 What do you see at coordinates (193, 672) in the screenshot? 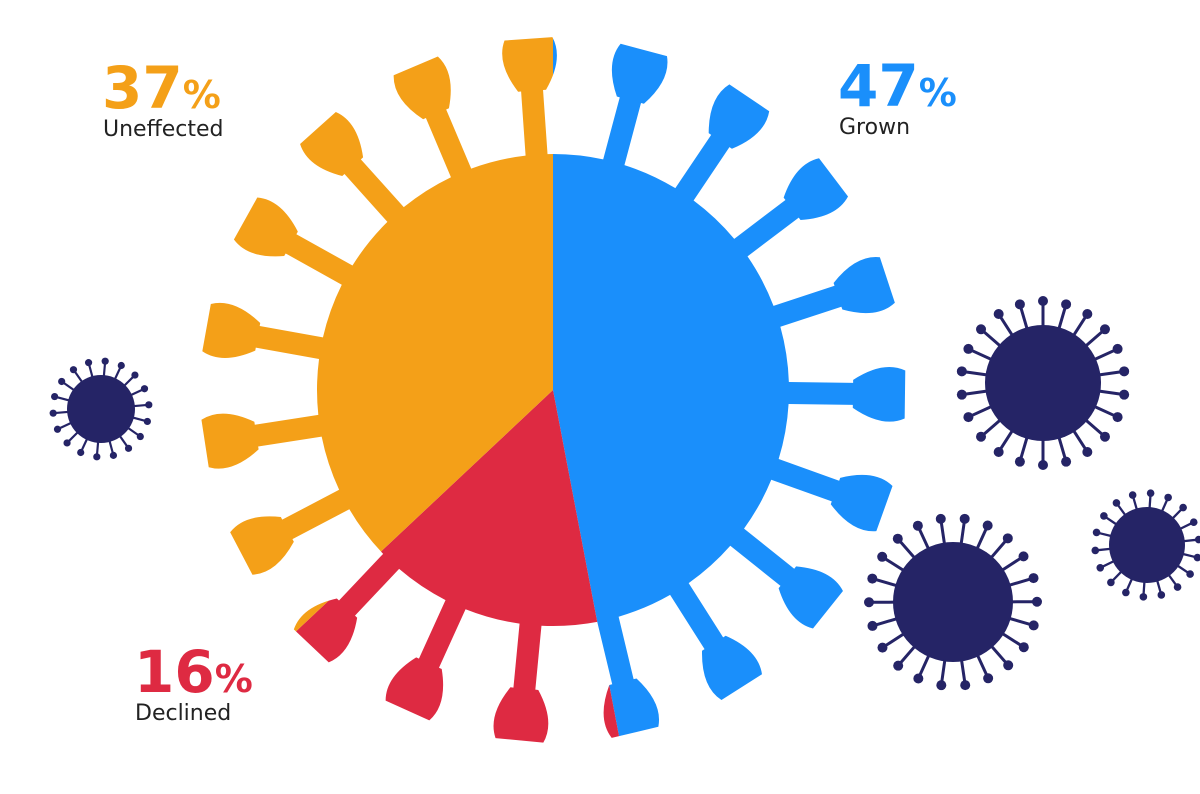
I see `value-label: 16%` at bounding box center [193, 672].